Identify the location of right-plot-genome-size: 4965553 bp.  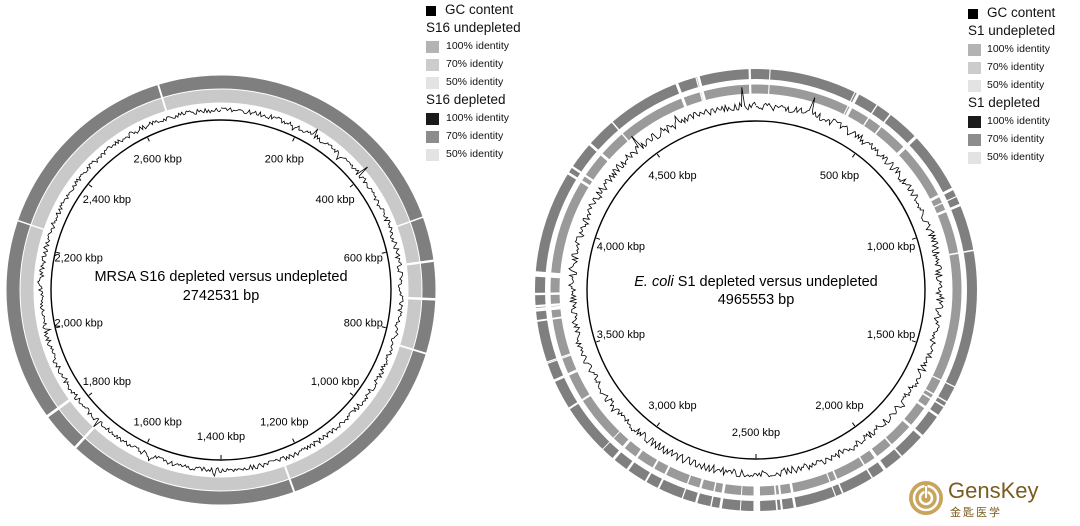
(756, 300).